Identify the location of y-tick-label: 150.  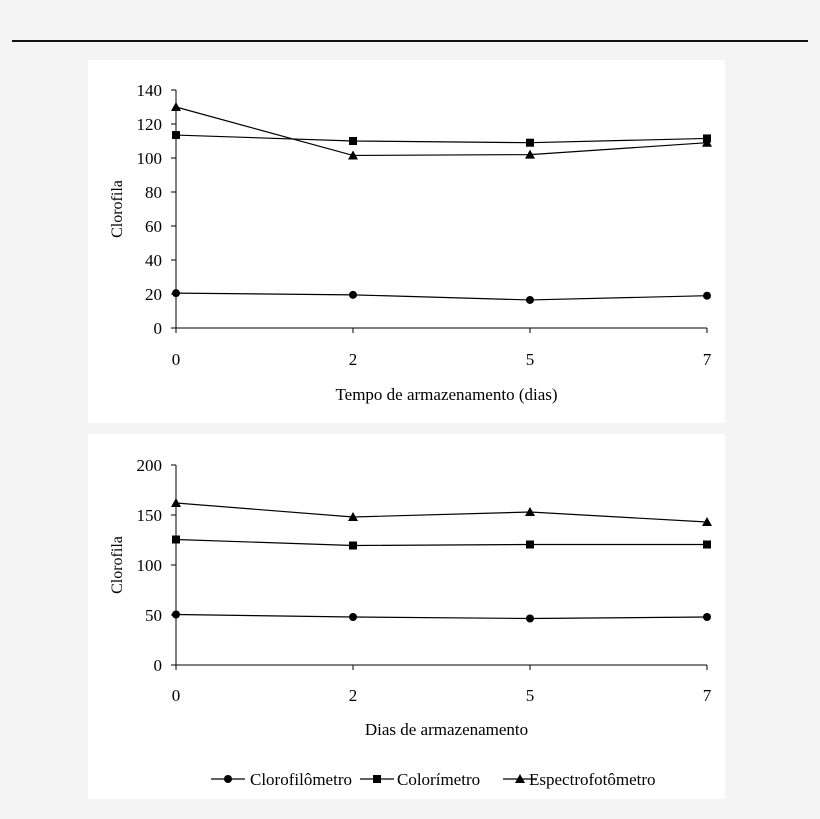
(150, 515).